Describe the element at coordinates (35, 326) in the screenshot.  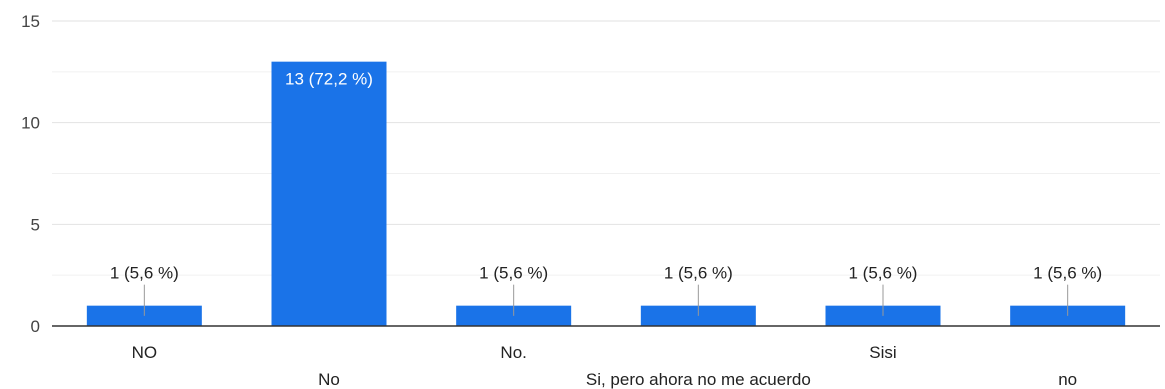
I see `y-tick-label: 0` at that location.